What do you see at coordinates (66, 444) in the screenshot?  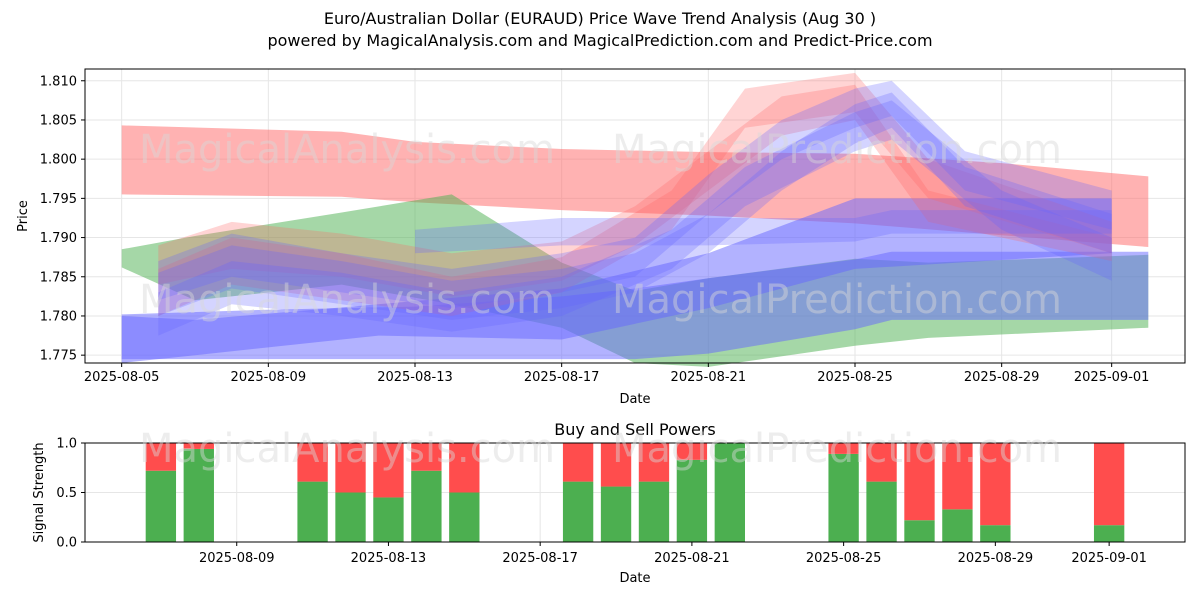 I see `y-tick-label: 1.0` at bounding box center [66, 444].